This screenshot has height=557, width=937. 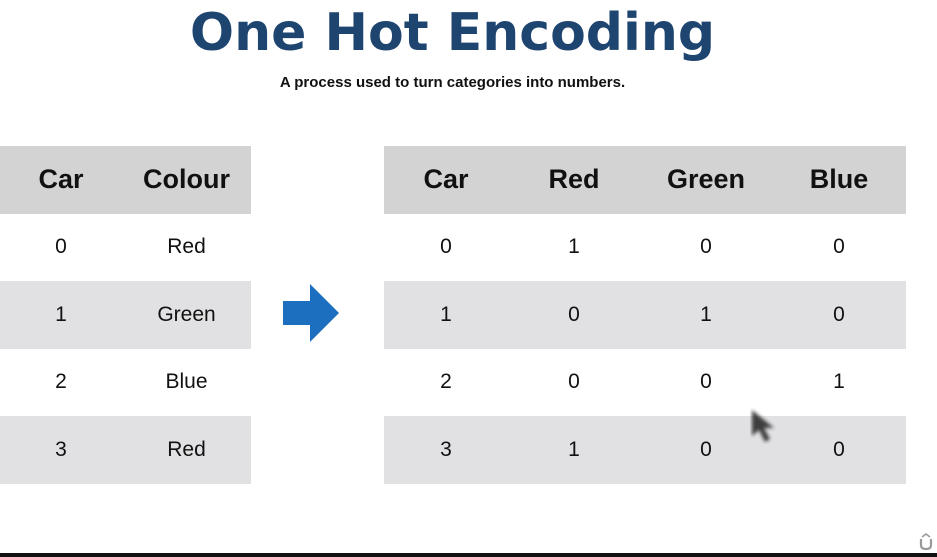 I want to click on header-red: Red, so click(x=574, y=179).